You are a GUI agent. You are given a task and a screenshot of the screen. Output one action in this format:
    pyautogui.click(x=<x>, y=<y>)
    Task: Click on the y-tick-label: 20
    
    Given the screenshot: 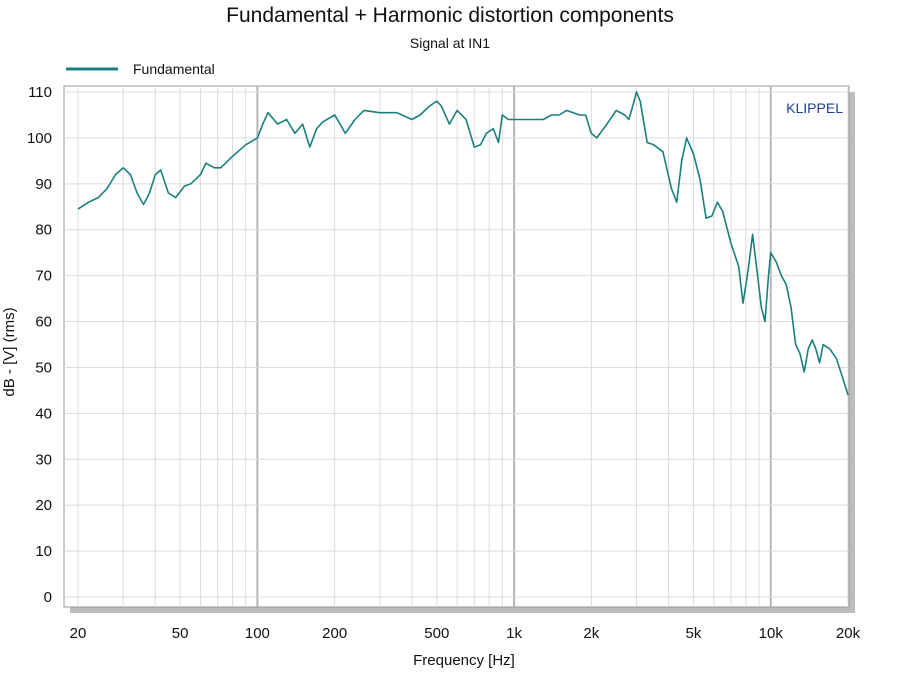 What is the action you would take?
    pyautogui.click(x=43, y=505)
    